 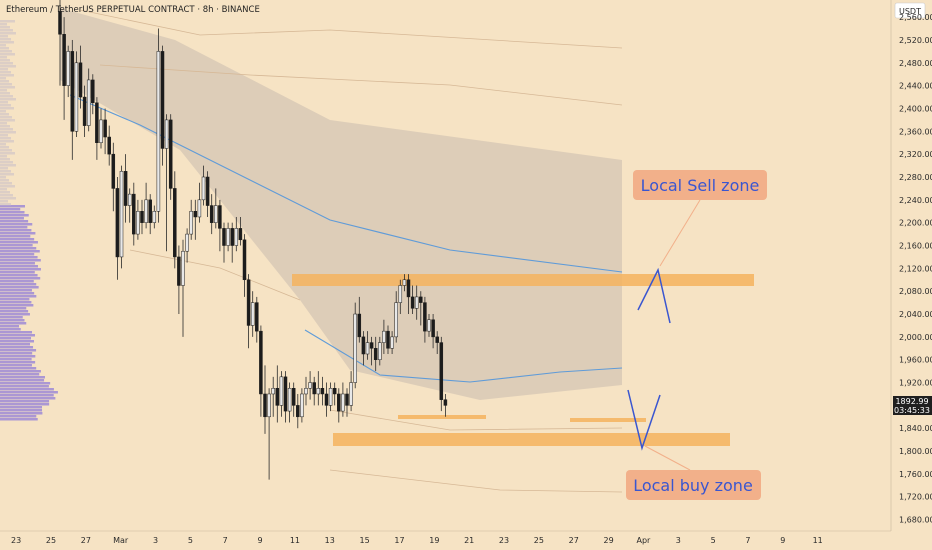 What do you see at coordinates (330, 540) in the screenshot?
I see `x-tick-label: 13` at bounding box center [330, 540].